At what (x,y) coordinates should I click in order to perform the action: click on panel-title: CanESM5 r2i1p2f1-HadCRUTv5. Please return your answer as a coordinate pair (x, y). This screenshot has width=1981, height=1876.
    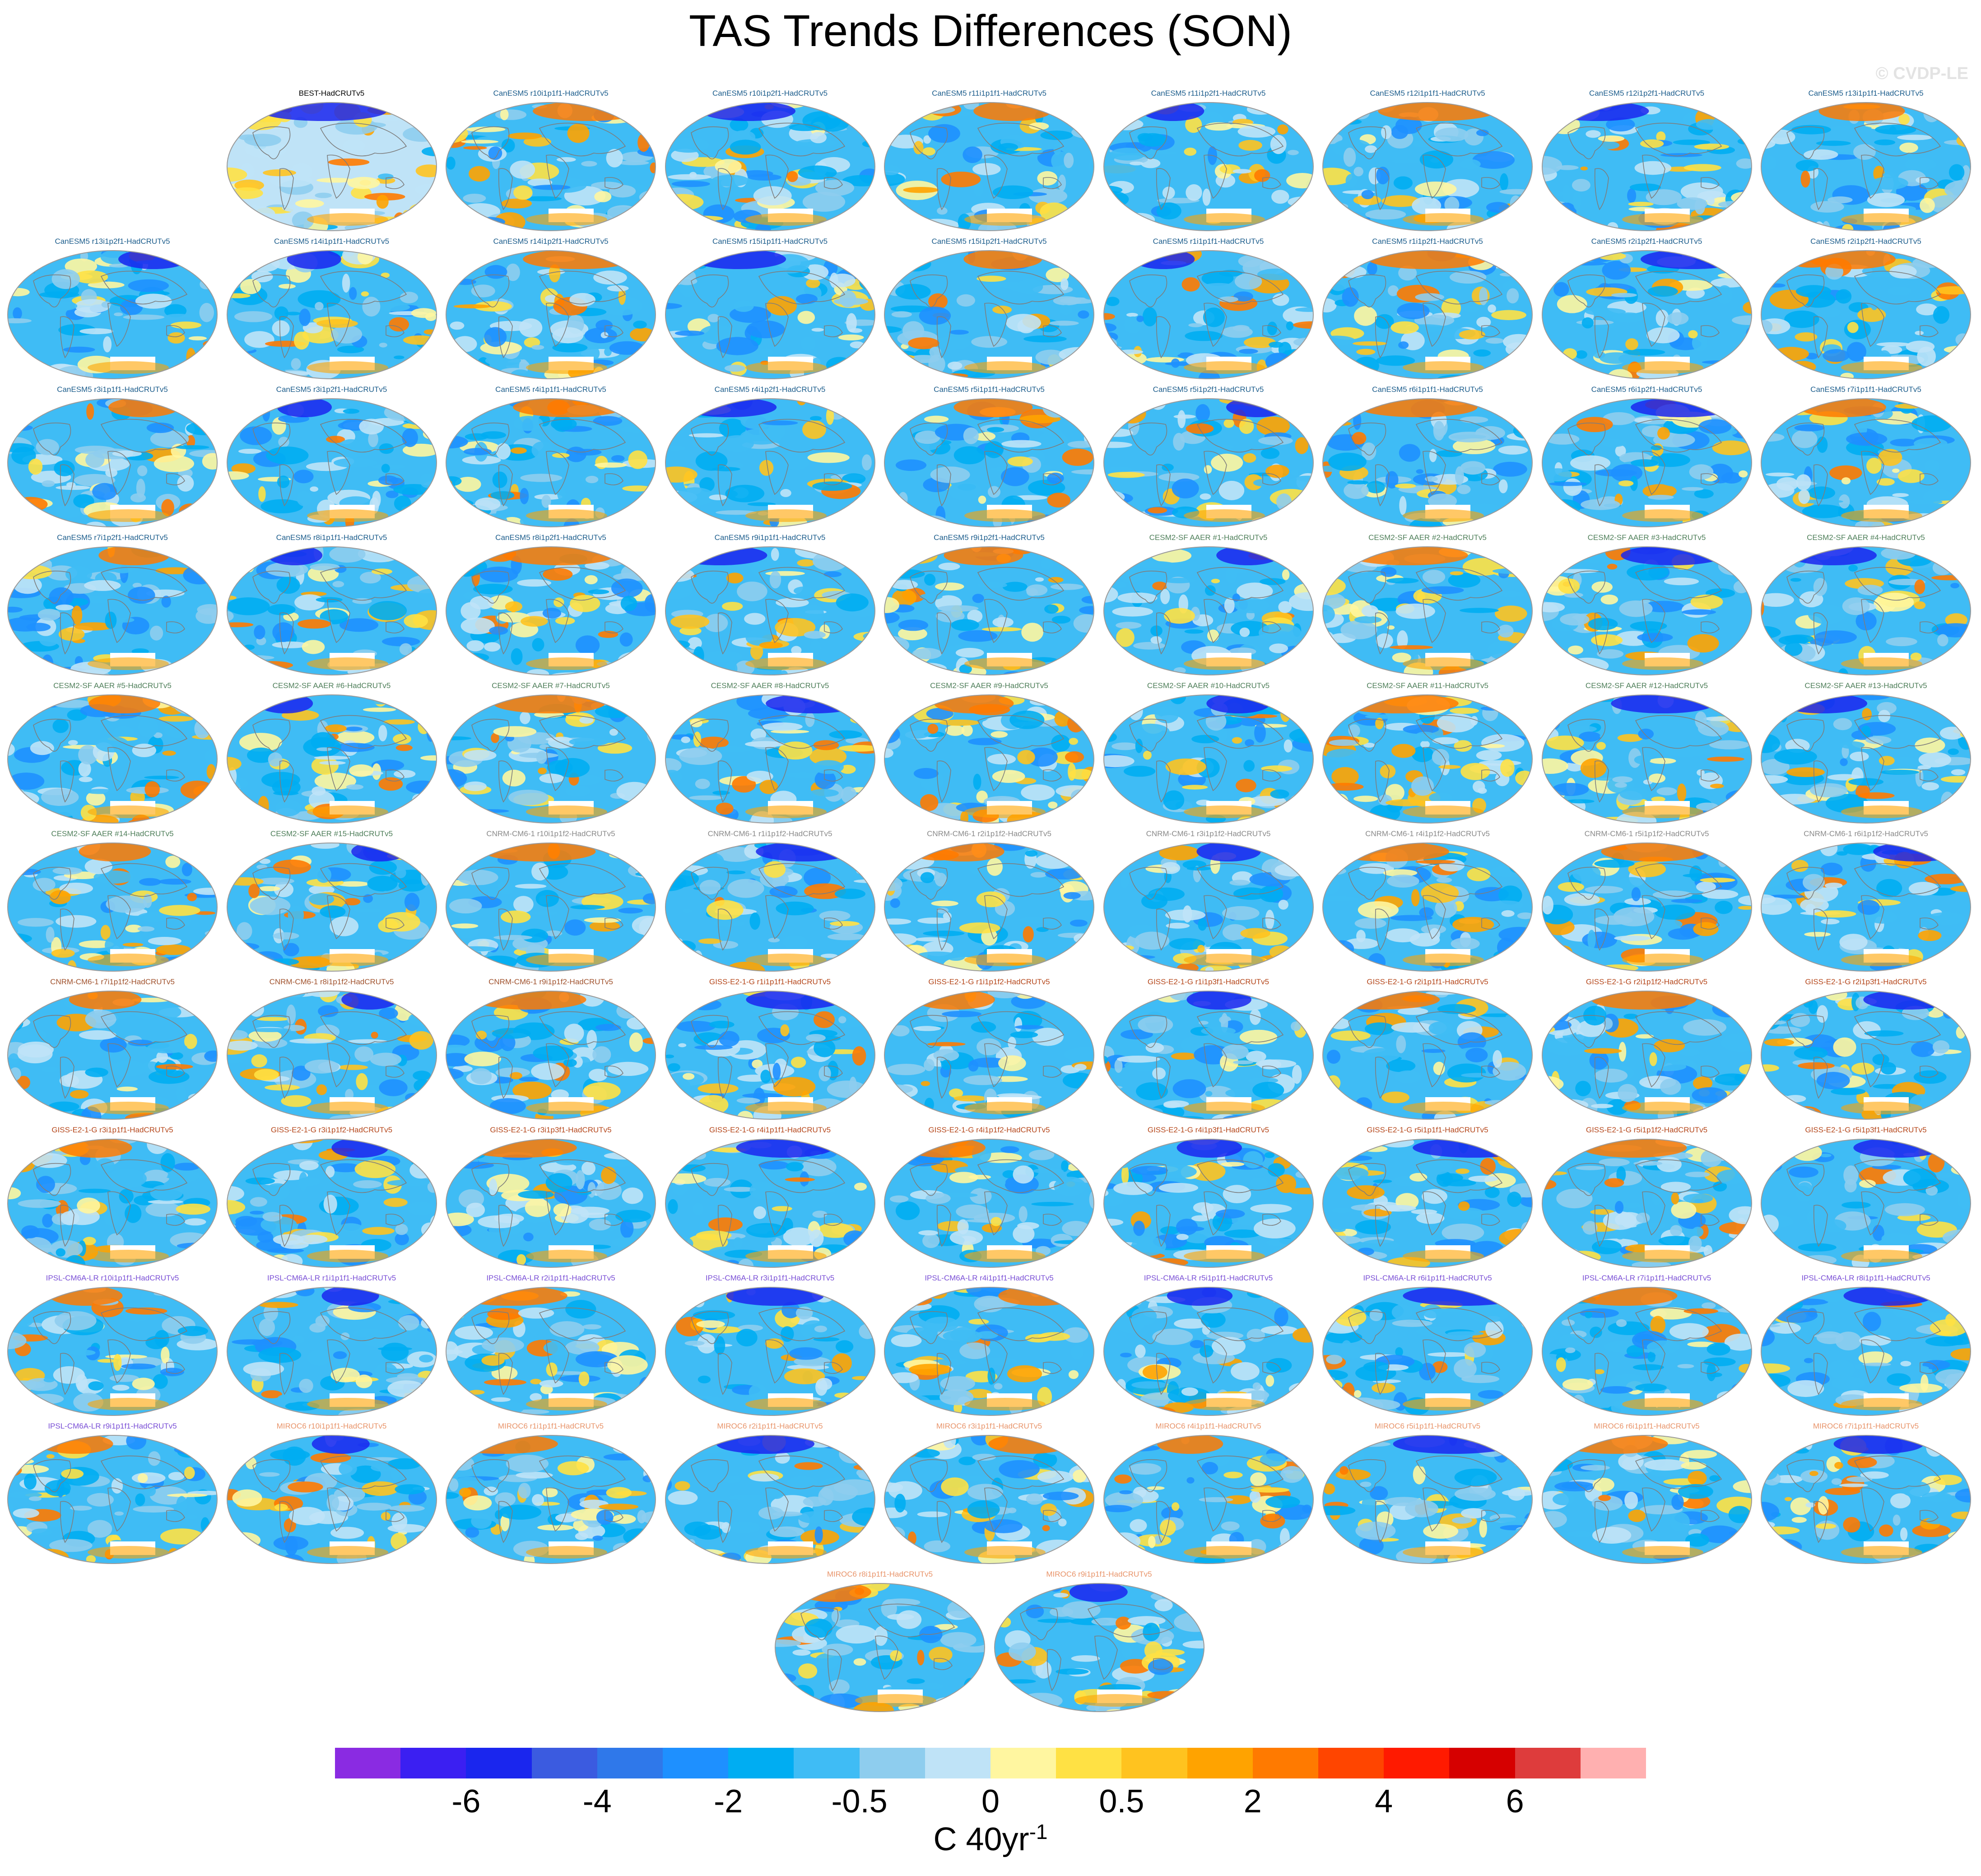
    Looking at the image, I should click on (1865, 241).